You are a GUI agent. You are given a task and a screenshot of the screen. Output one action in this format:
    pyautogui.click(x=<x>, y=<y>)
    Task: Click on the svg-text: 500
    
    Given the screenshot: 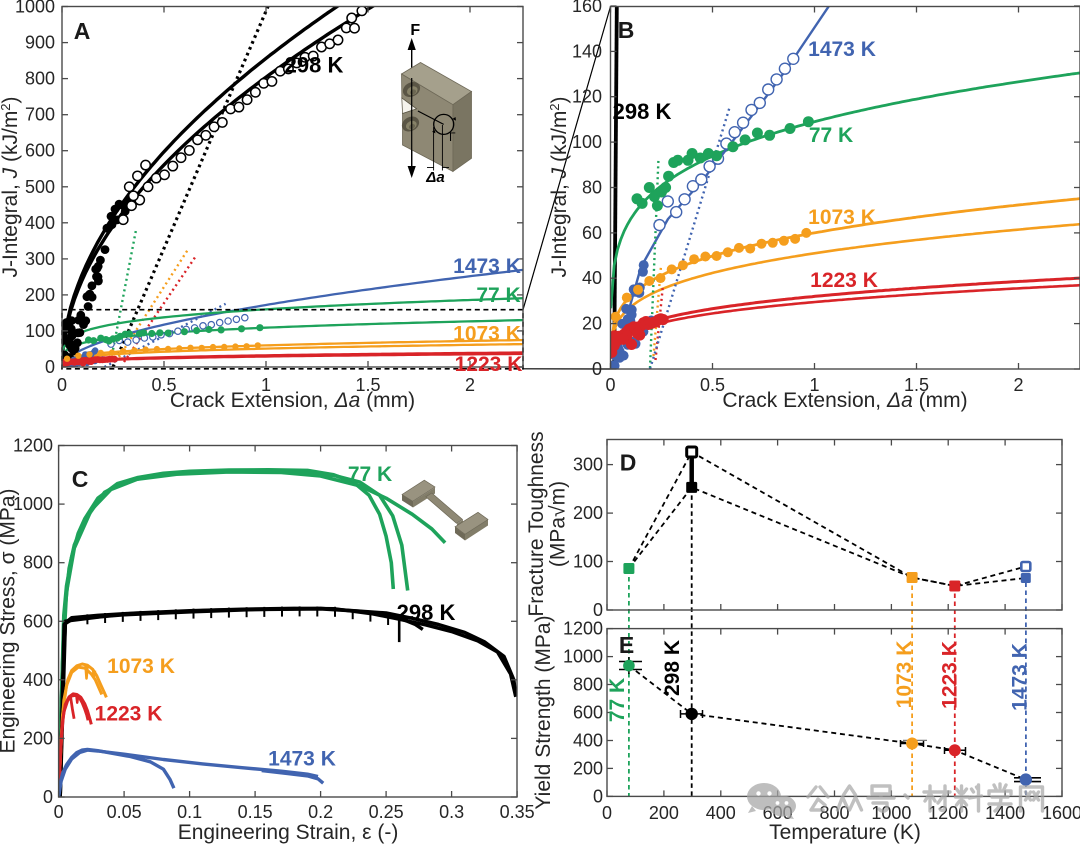 What is the action you would take?
    pyautogui.click(x=40, y=187)
    